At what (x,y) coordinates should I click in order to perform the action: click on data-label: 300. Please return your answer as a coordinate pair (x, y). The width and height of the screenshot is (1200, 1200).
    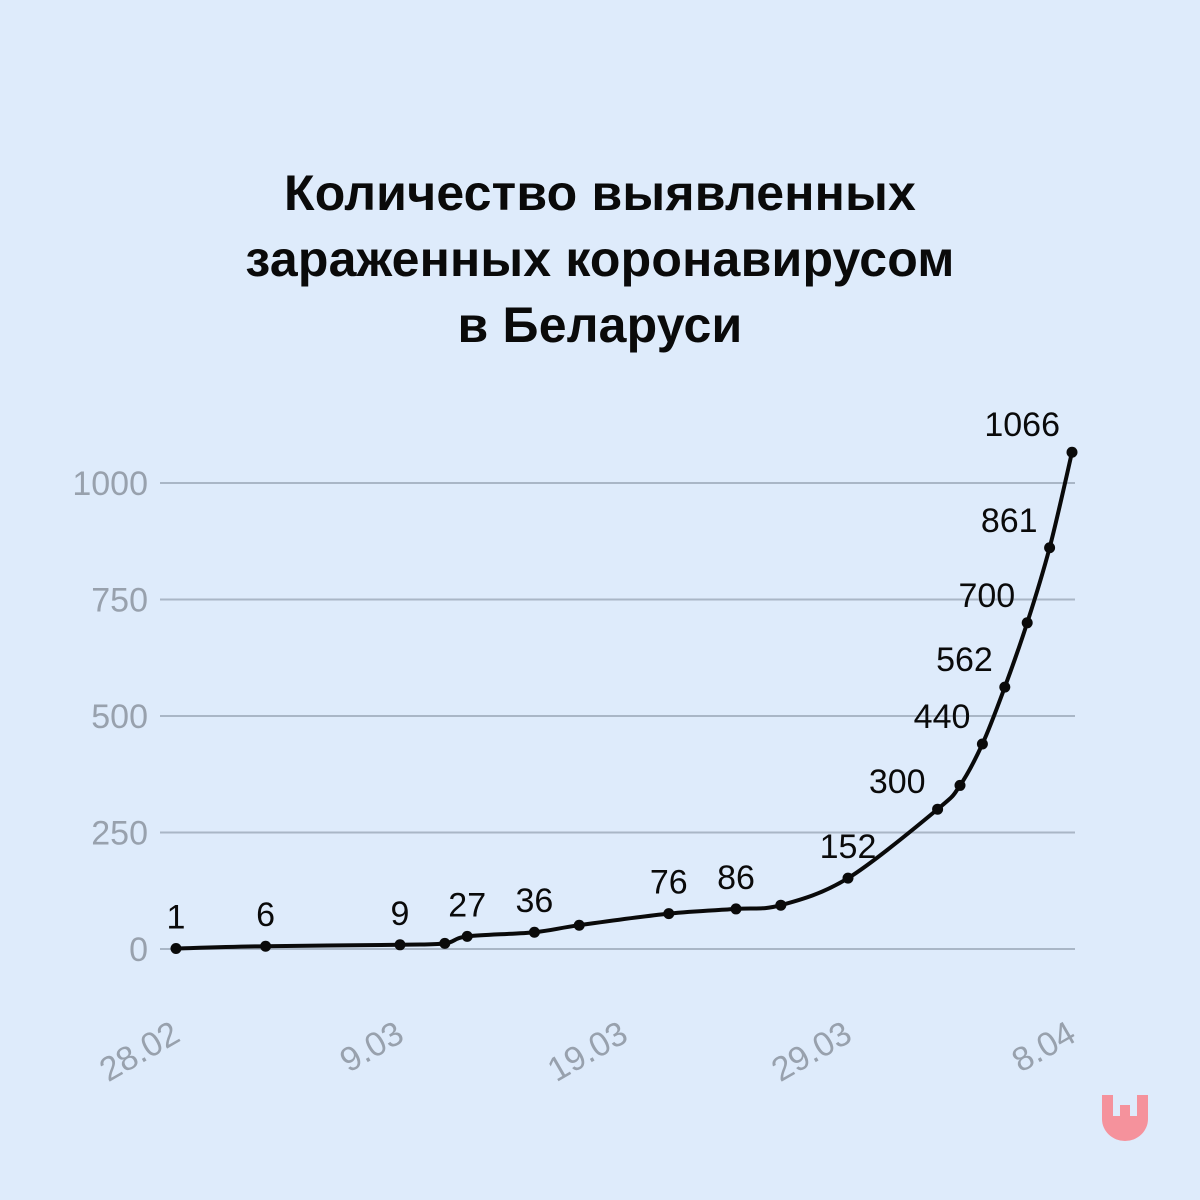
    Looking at the image, I should click on (897, 782).